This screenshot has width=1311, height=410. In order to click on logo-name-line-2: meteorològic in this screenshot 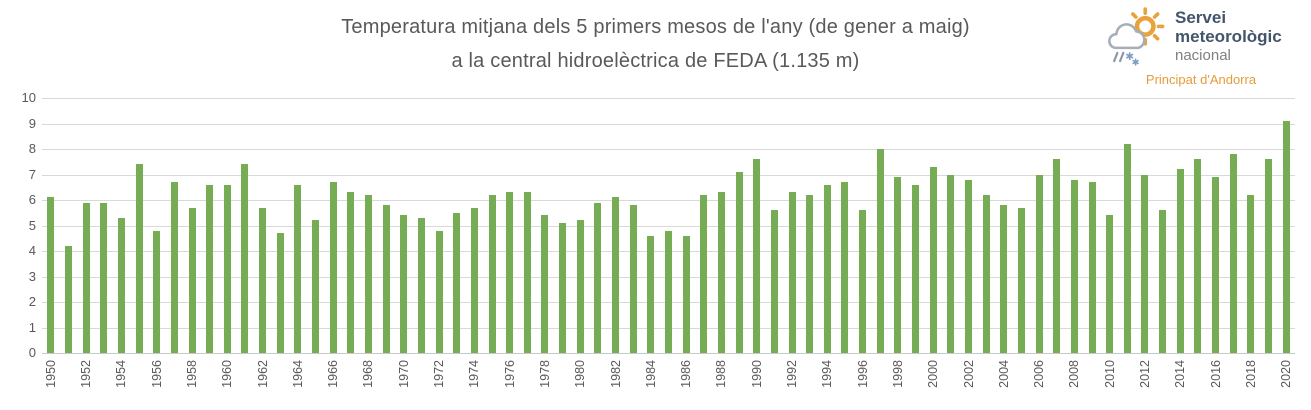, I will do `click(1228, 37)`.